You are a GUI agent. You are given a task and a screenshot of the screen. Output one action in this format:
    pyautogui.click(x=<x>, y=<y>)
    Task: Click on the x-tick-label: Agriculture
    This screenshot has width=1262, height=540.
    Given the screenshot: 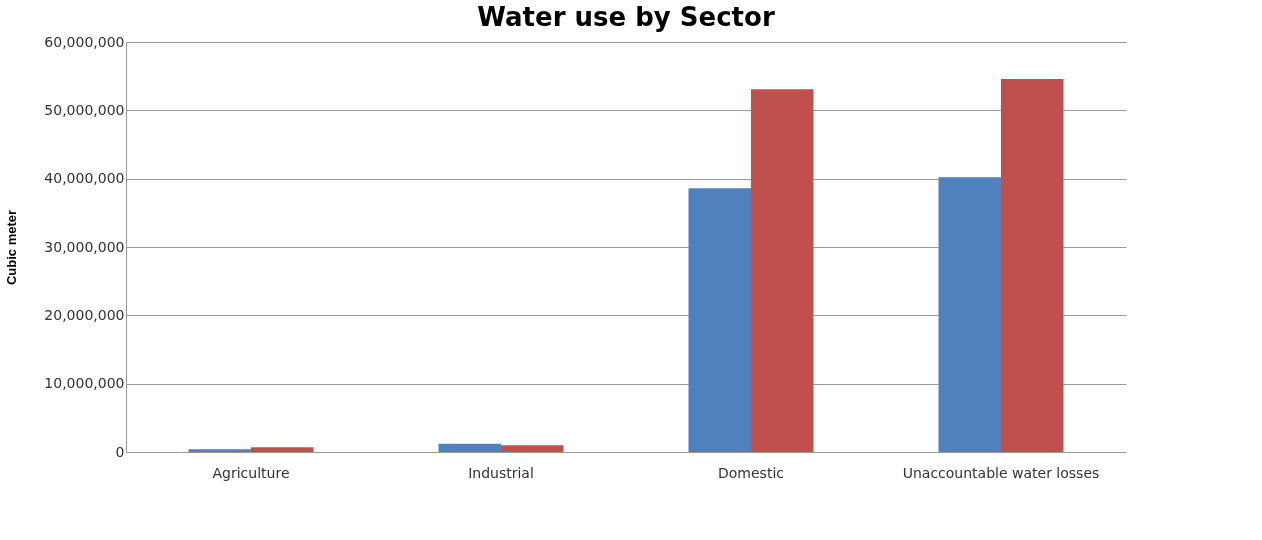 What is the action you would take?
    pyautogui.click(x=251, y=472)
    